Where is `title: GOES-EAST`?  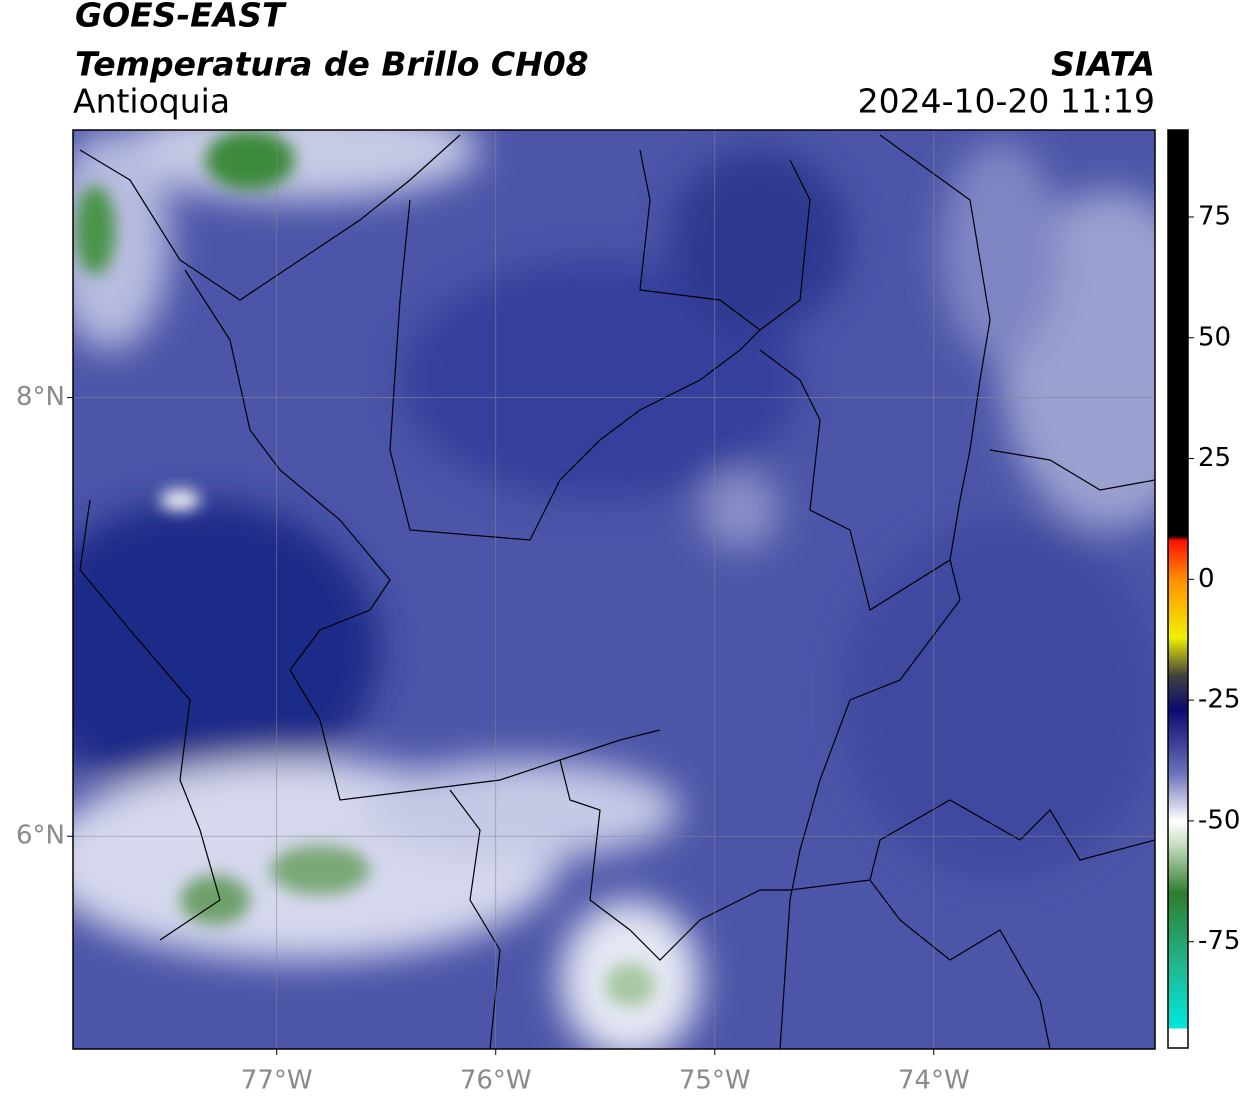 title: GOES-EAST is located at coordinates (181, 17).